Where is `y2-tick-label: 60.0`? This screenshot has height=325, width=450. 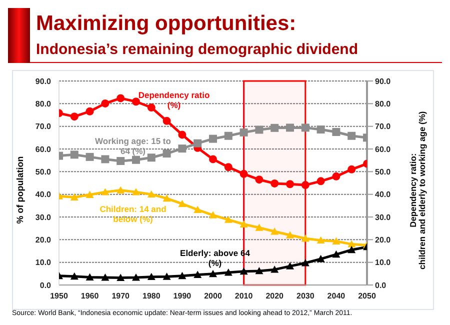
y2-tick-label: 60.0 is located at coordinates (383, 149).